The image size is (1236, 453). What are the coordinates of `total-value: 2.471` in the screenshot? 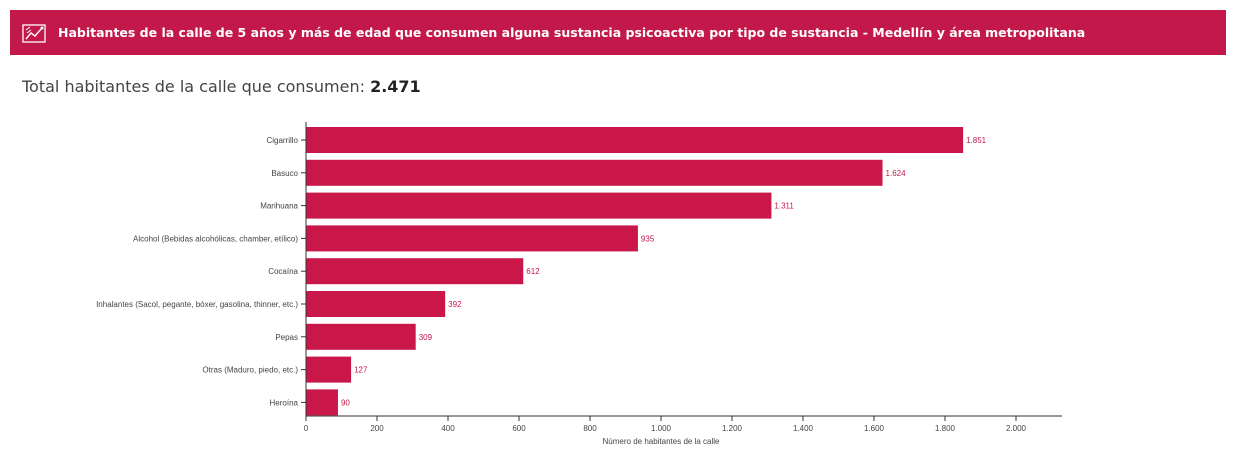 It's located at (395, 86).